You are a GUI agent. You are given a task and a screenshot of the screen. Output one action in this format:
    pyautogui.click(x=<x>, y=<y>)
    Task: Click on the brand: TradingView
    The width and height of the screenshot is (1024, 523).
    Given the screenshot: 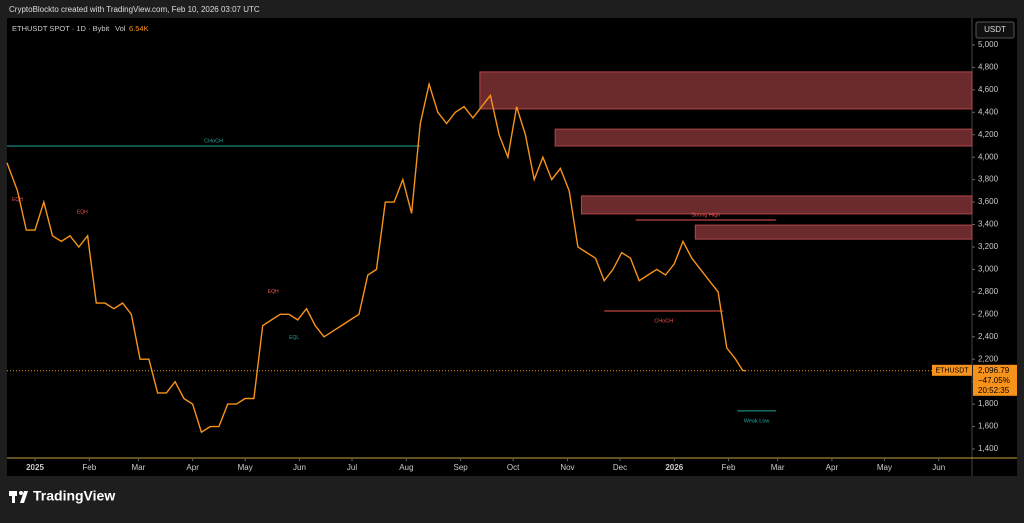 What is the action you would take?
    pyautogui.click(x=74, y=496)
    